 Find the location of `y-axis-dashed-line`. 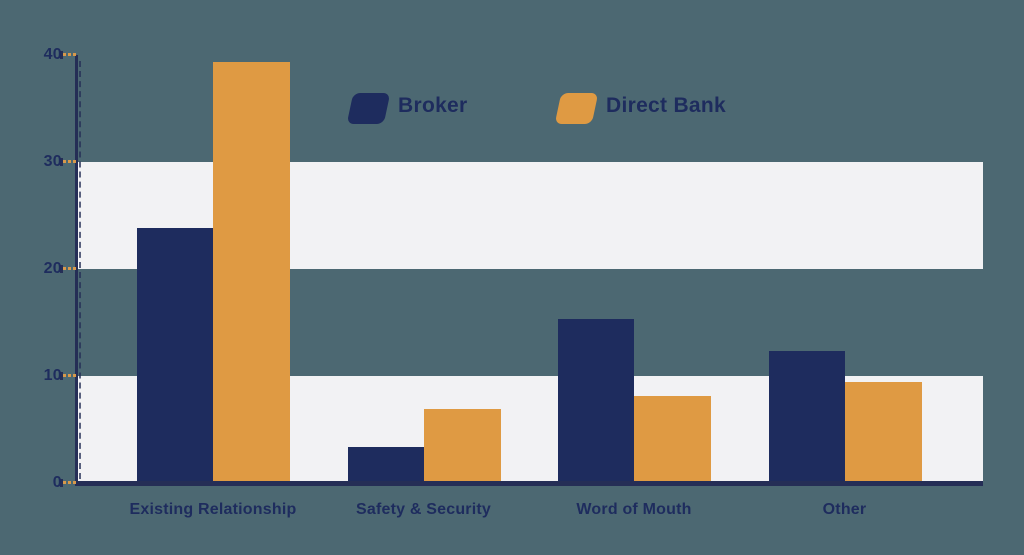

y-axis-dashed-line is located at coordinates (80, 270).